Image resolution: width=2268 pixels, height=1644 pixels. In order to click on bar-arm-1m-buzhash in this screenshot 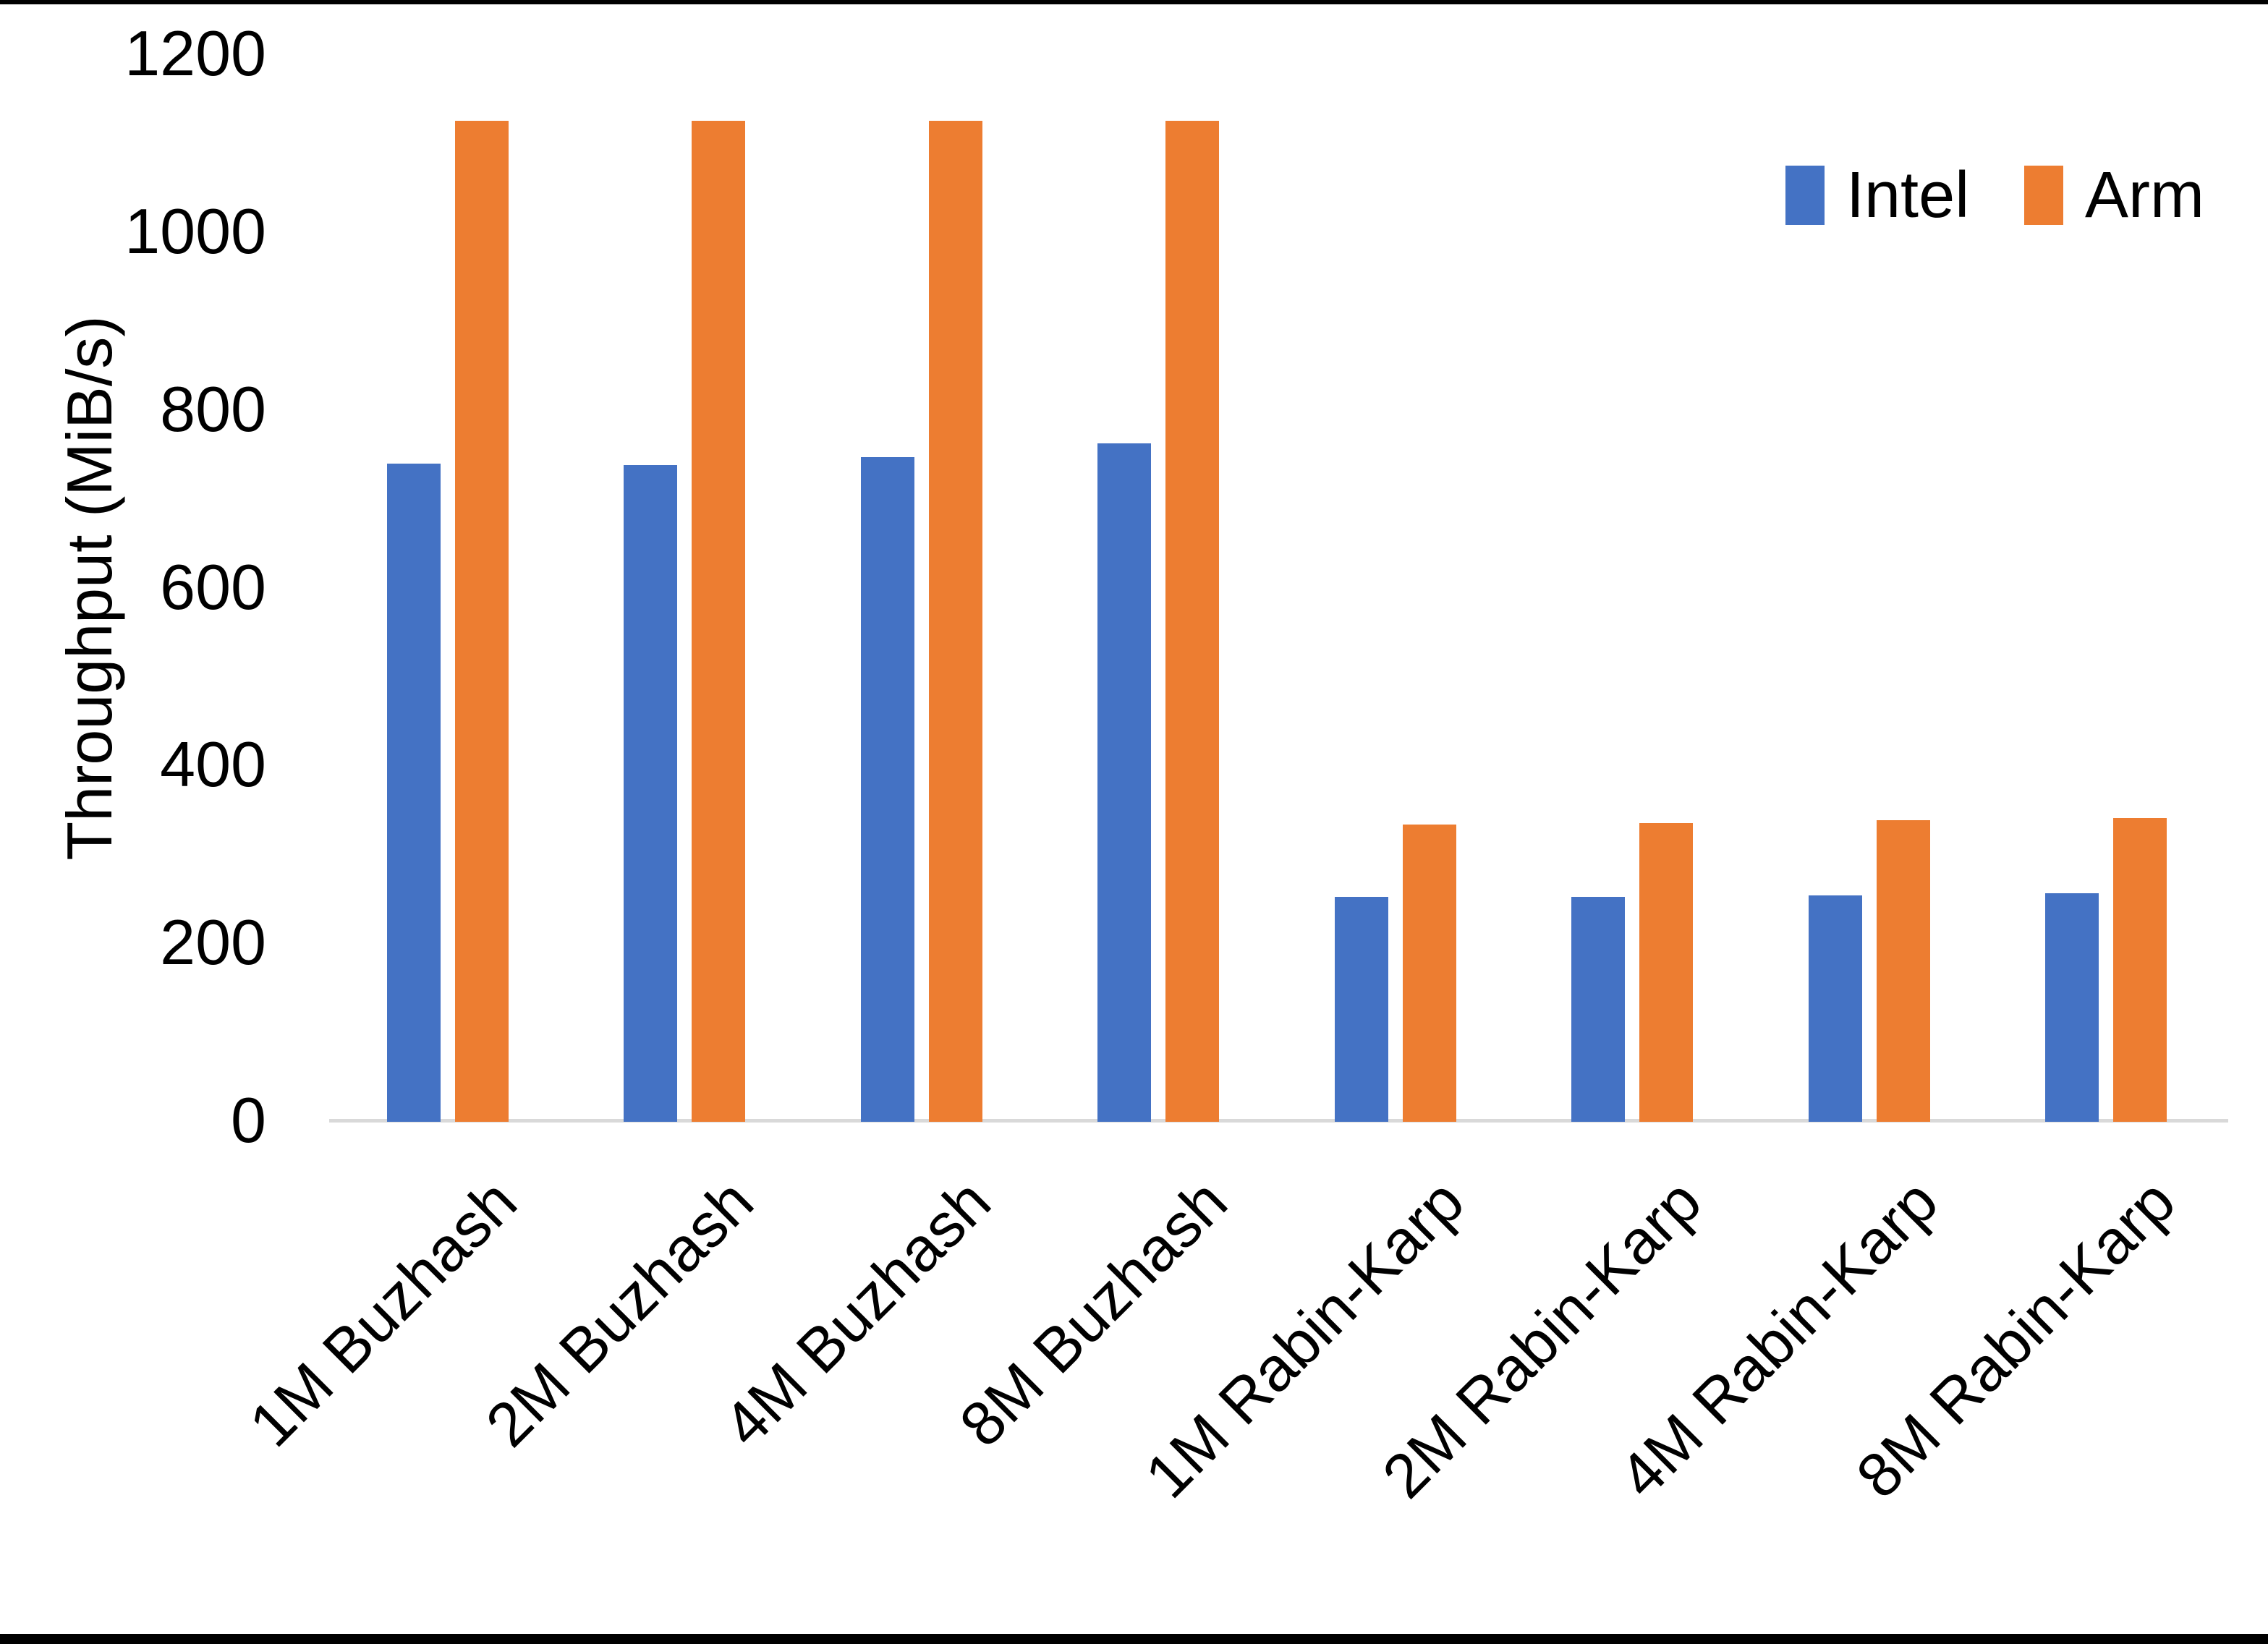, I will do `click(482, 621)`.